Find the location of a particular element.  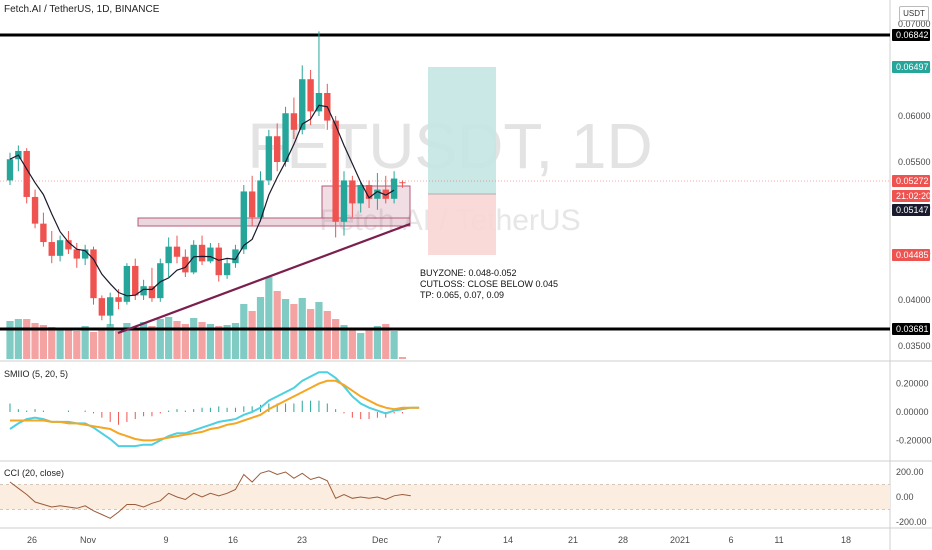

price-tick-label: 0.03500 is located at coordinates (914, 346).